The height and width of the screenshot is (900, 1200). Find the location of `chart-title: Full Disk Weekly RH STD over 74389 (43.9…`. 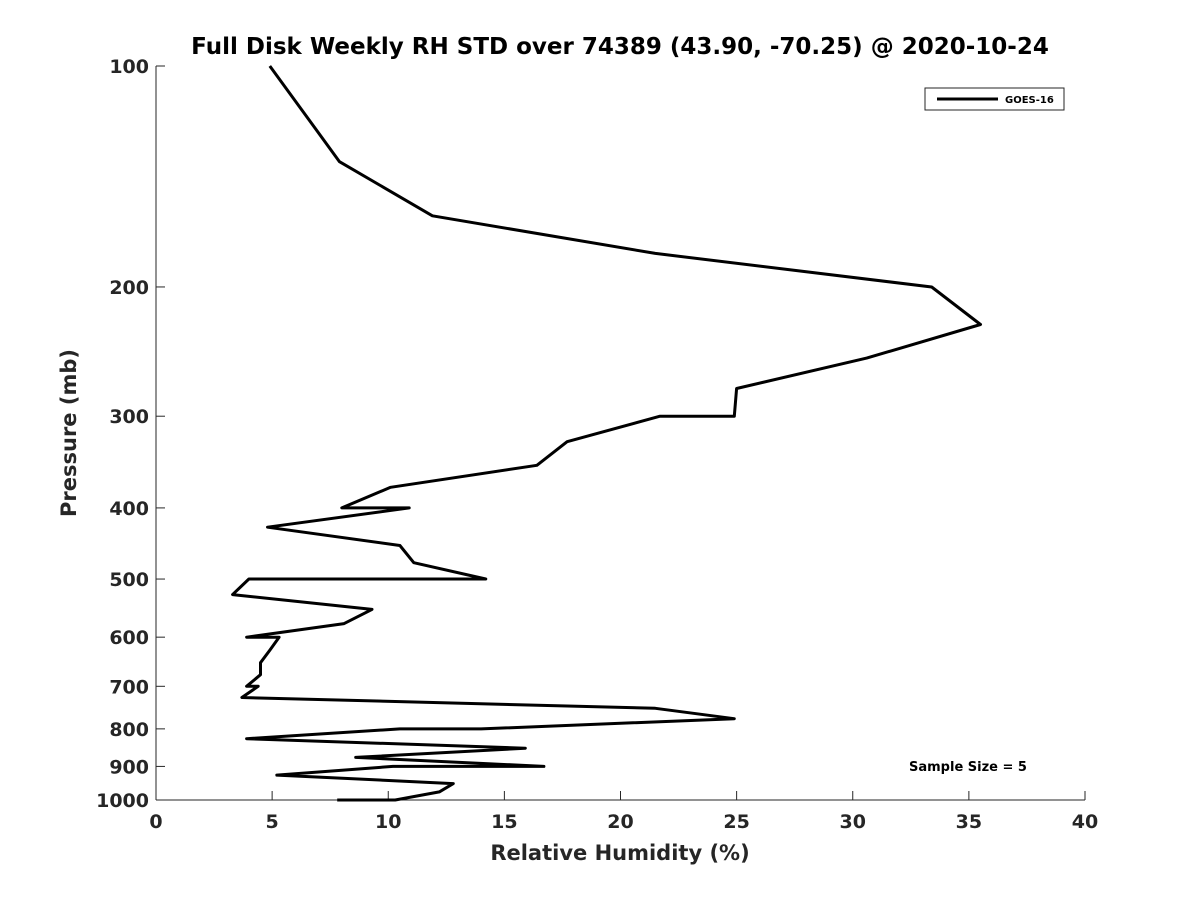

chart-title: Full Disk Weekly RH STD over 74389 (43.9… is located at coordinates (620, 47).